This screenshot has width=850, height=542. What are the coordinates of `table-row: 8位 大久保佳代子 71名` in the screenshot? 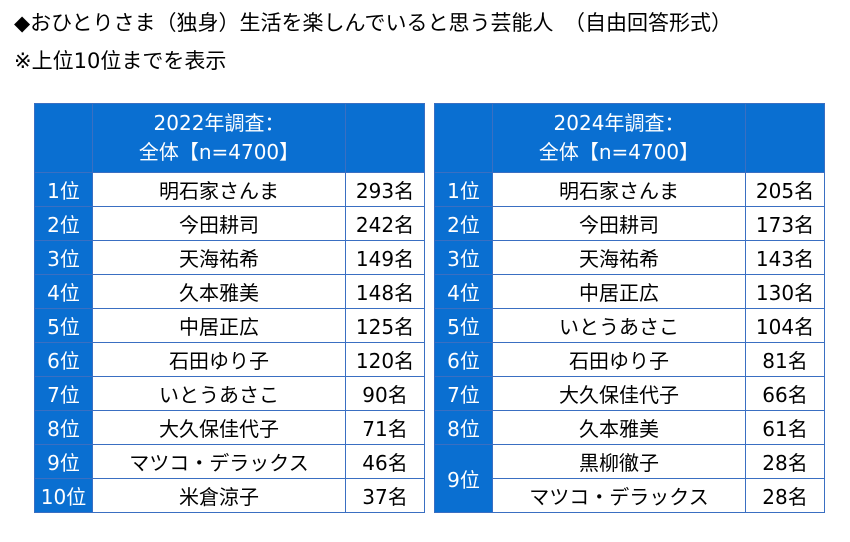 It's located at (229, 427).